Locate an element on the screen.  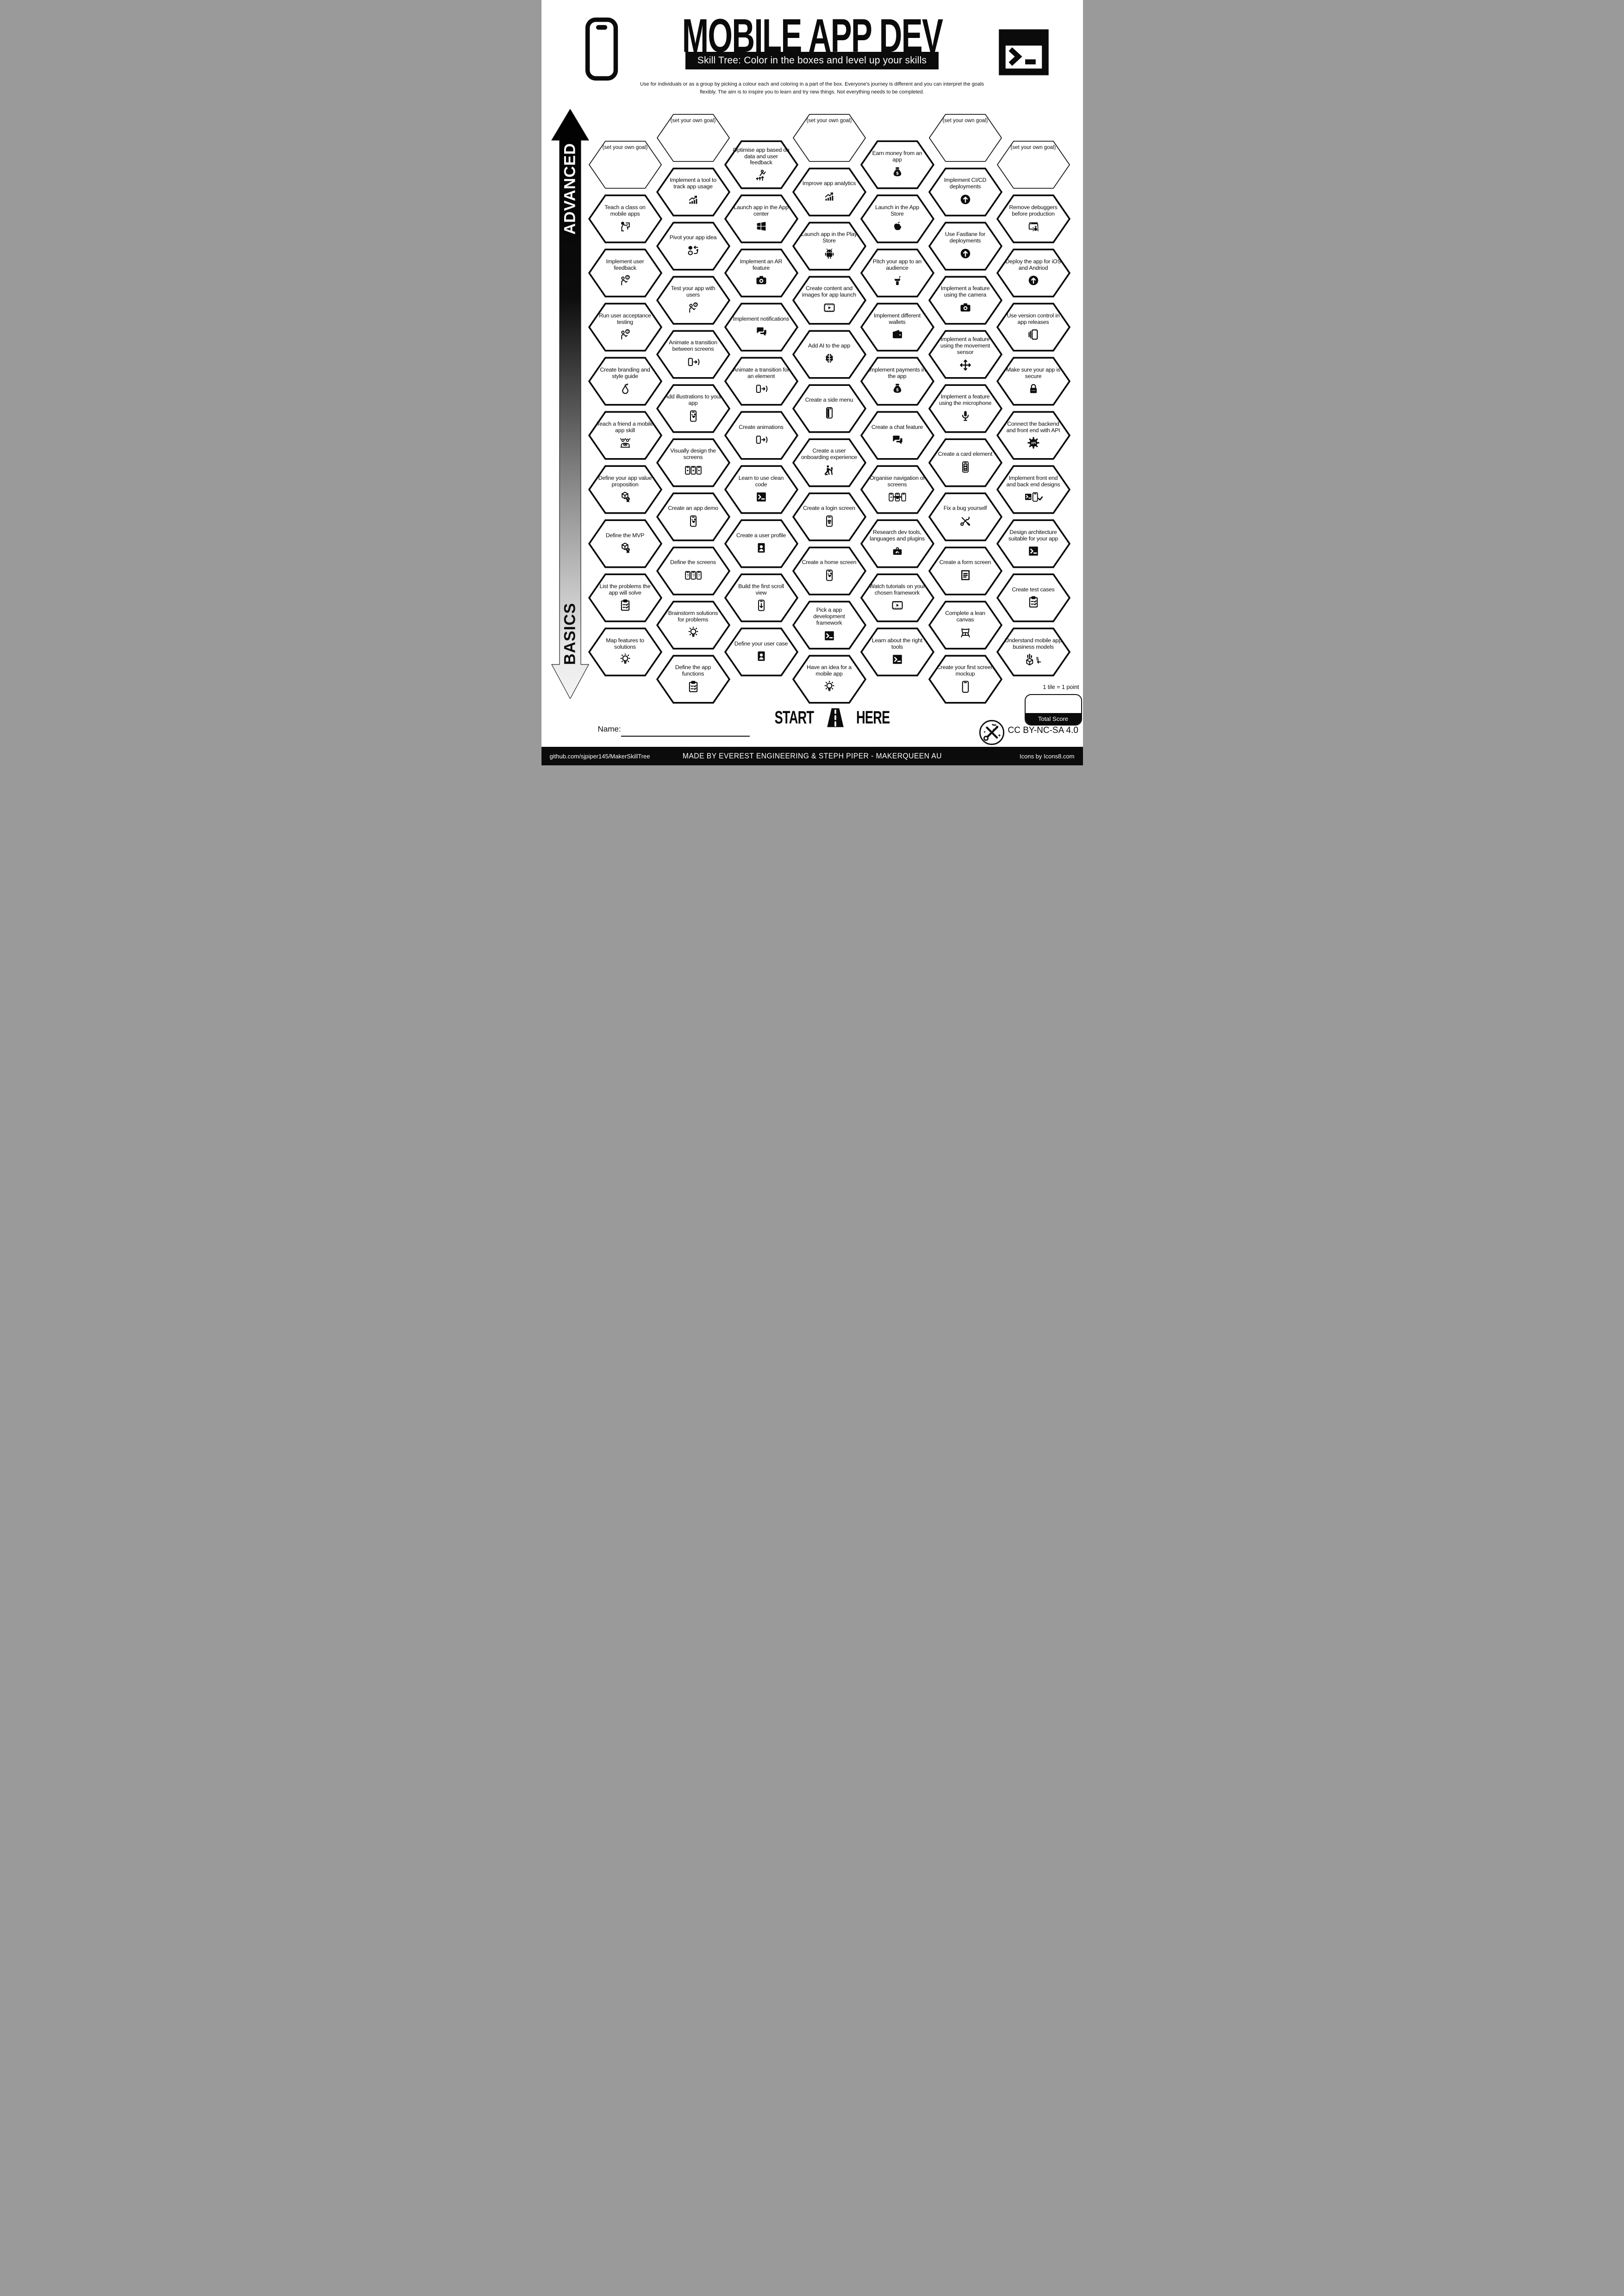
phones-nav-icon is located at coordinates (897, 497).